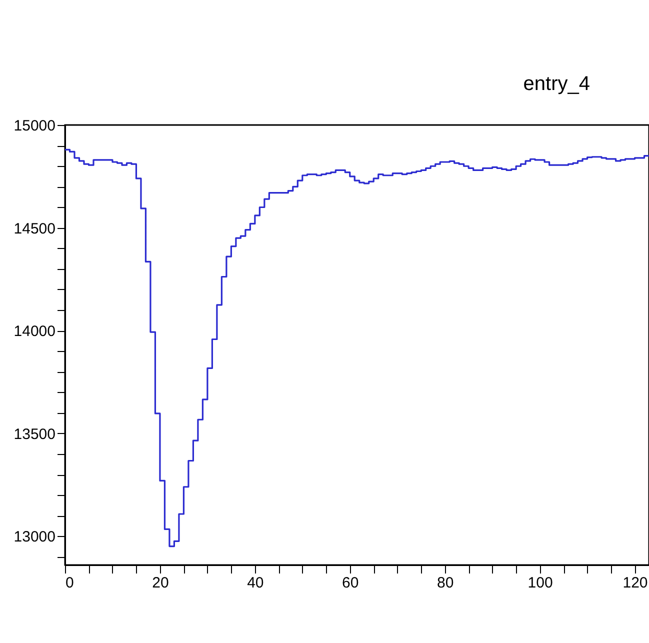 The image size is (649, 643). I want to click on chart-title: entry_4, so click(556, 84).